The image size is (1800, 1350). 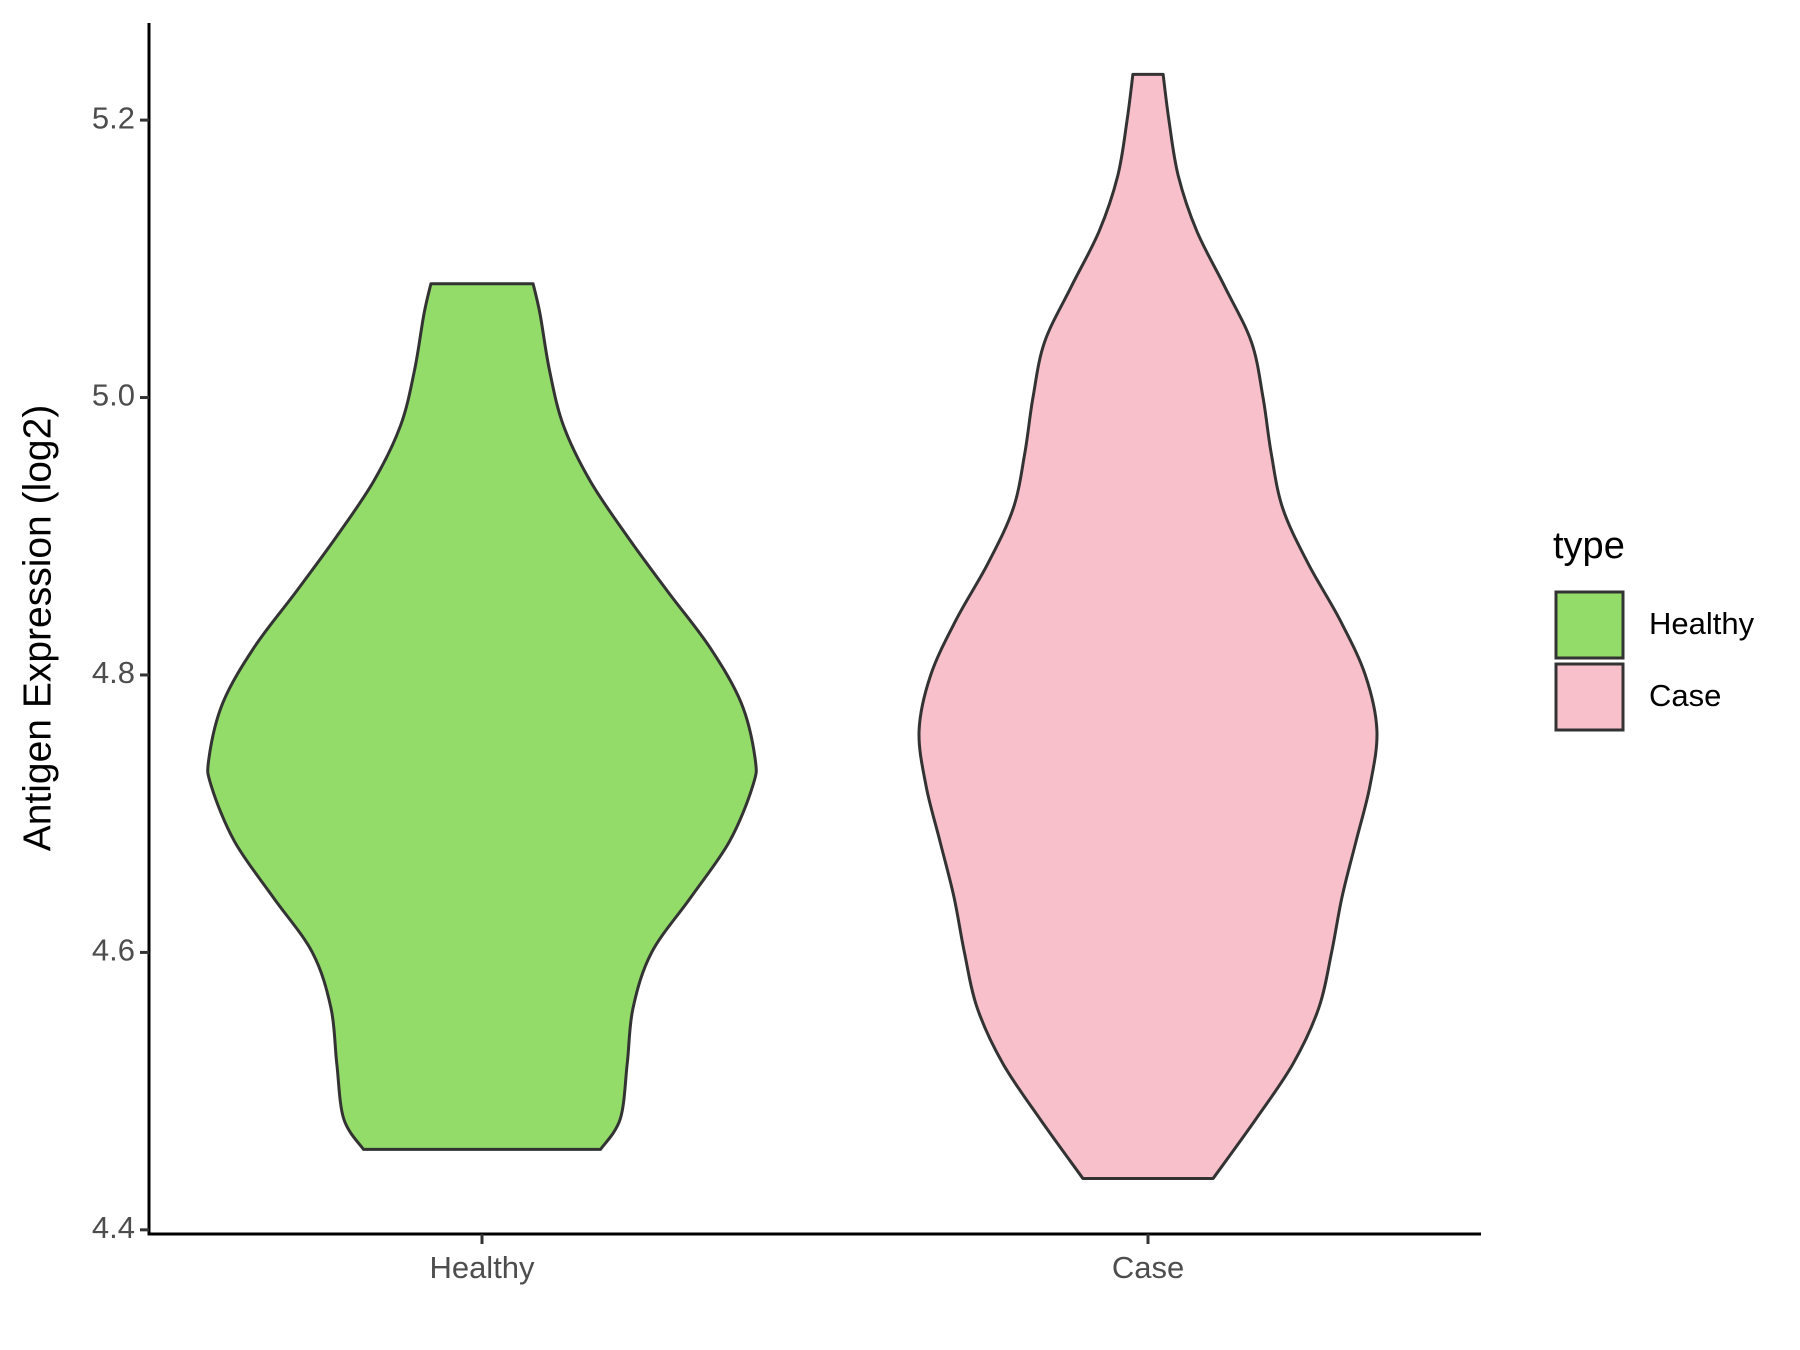 I want to click on legend-label: Case, so click(x=1685, y=695).